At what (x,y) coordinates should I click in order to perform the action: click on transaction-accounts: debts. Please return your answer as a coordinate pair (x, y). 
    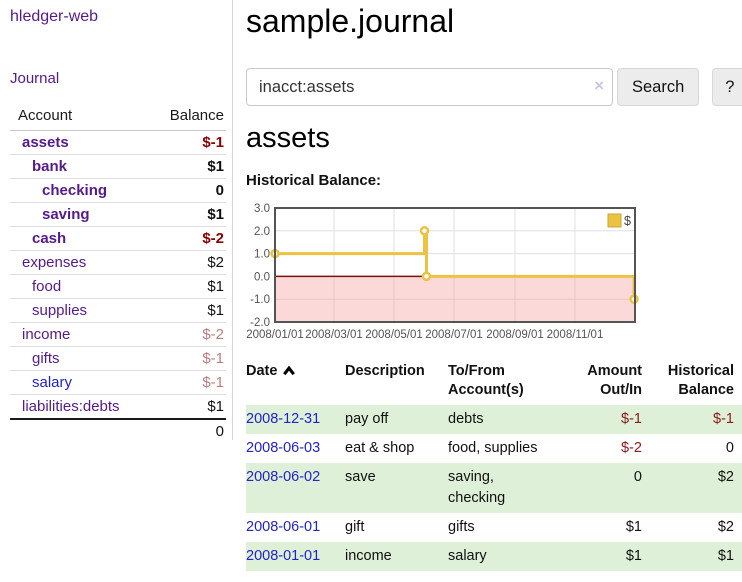
    Looking at the image, I should click on (466, 419).